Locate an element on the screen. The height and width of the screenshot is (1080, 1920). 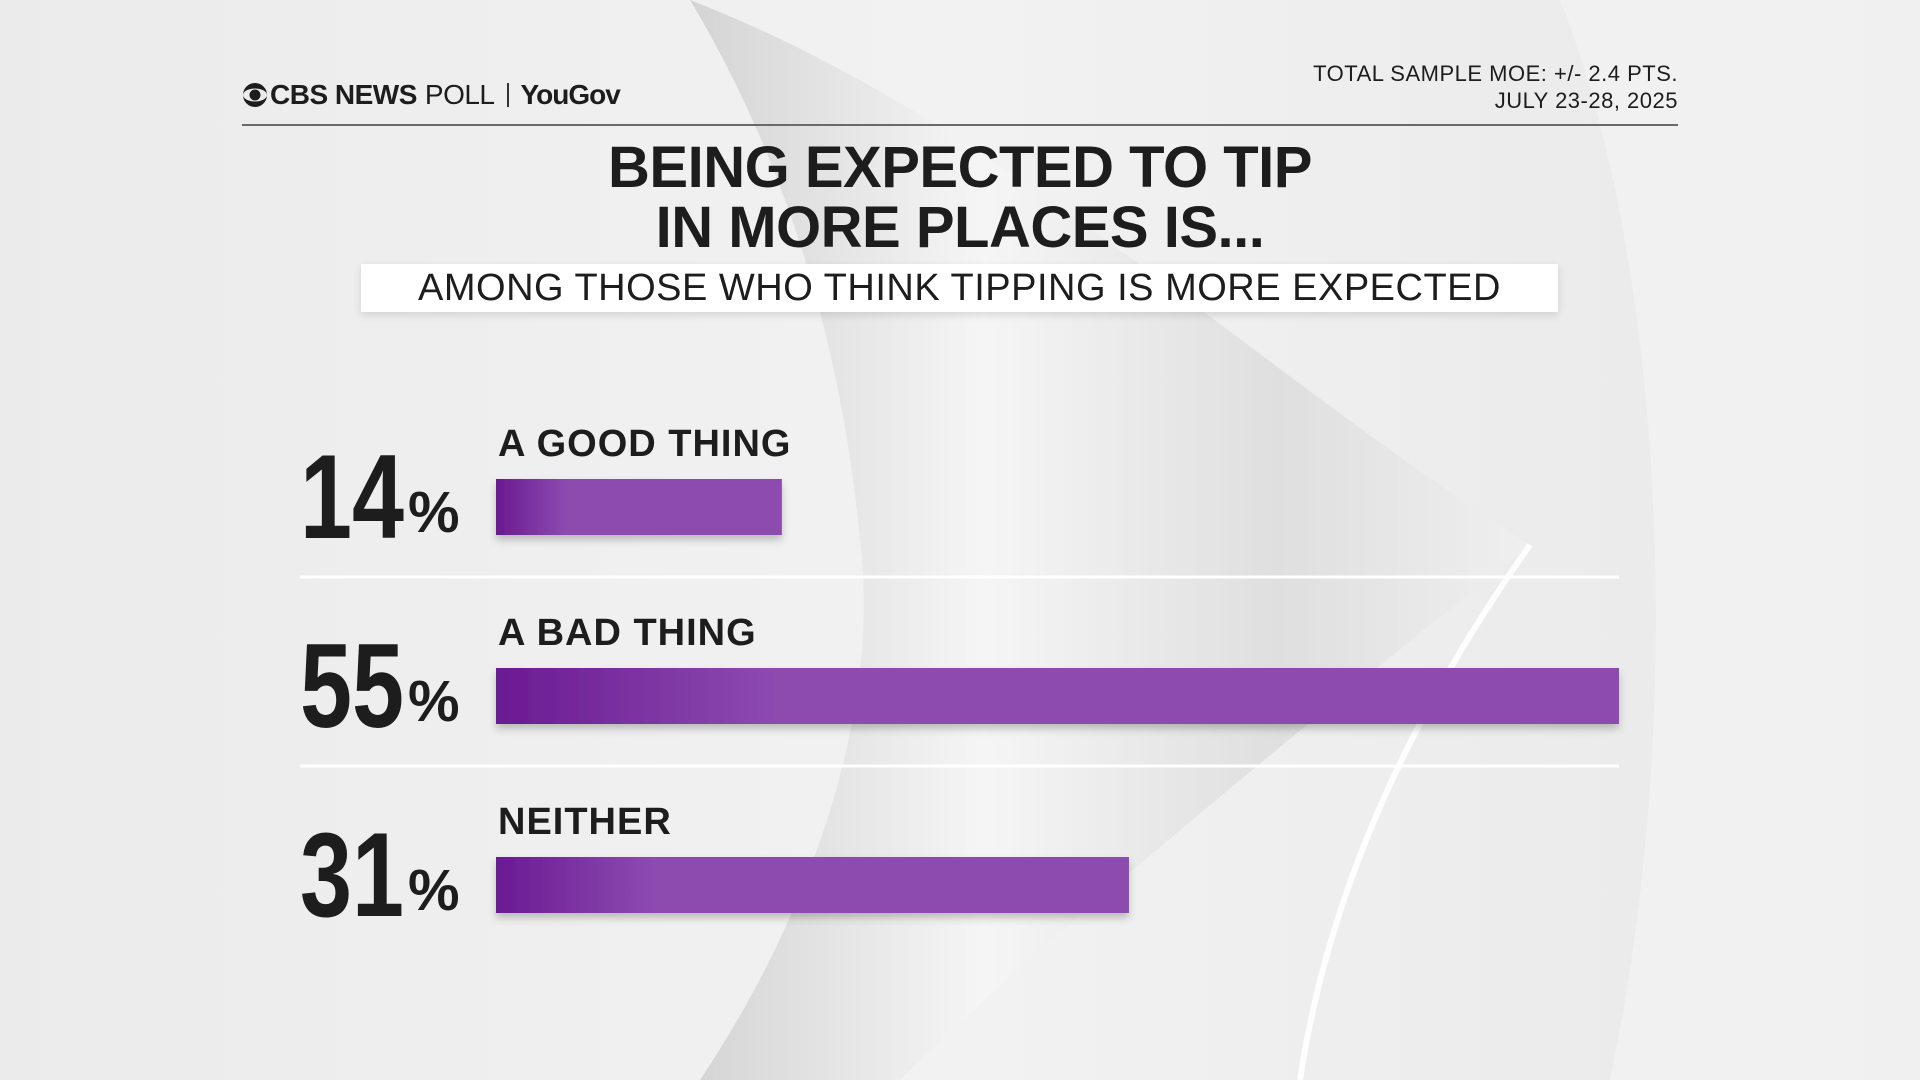
title-line-1: BEING EXPECTED TO TIP is located at coordinates (960, 167).